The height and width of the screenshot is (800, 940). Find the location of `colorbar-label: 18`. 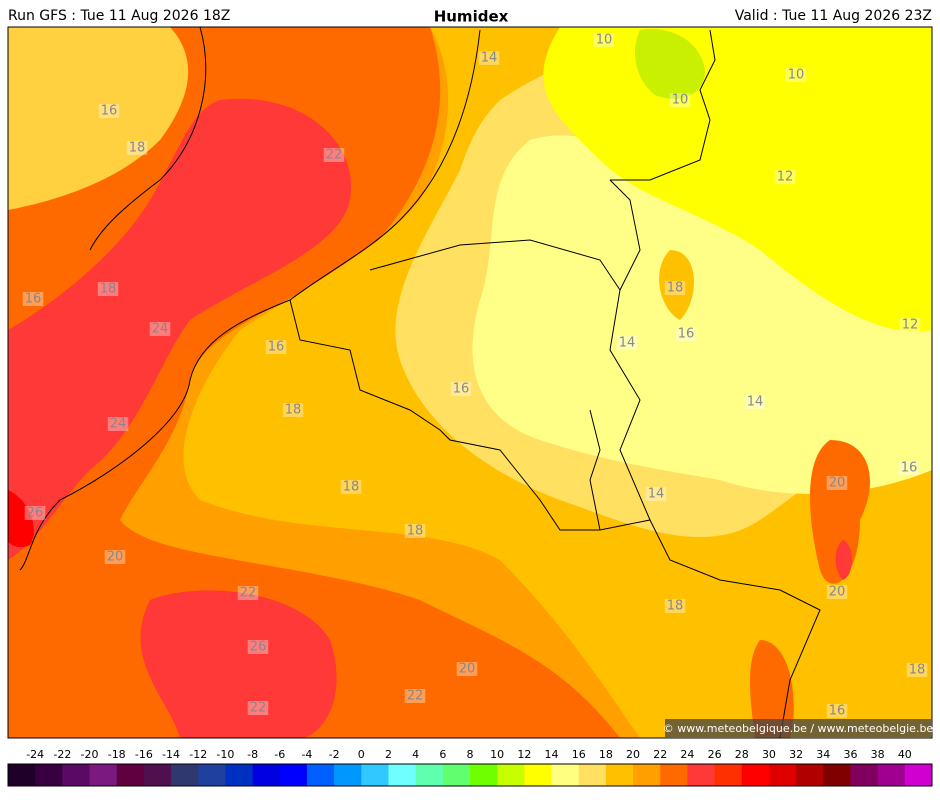

colorbar-label: 18 is located at coordinates (606, 754).